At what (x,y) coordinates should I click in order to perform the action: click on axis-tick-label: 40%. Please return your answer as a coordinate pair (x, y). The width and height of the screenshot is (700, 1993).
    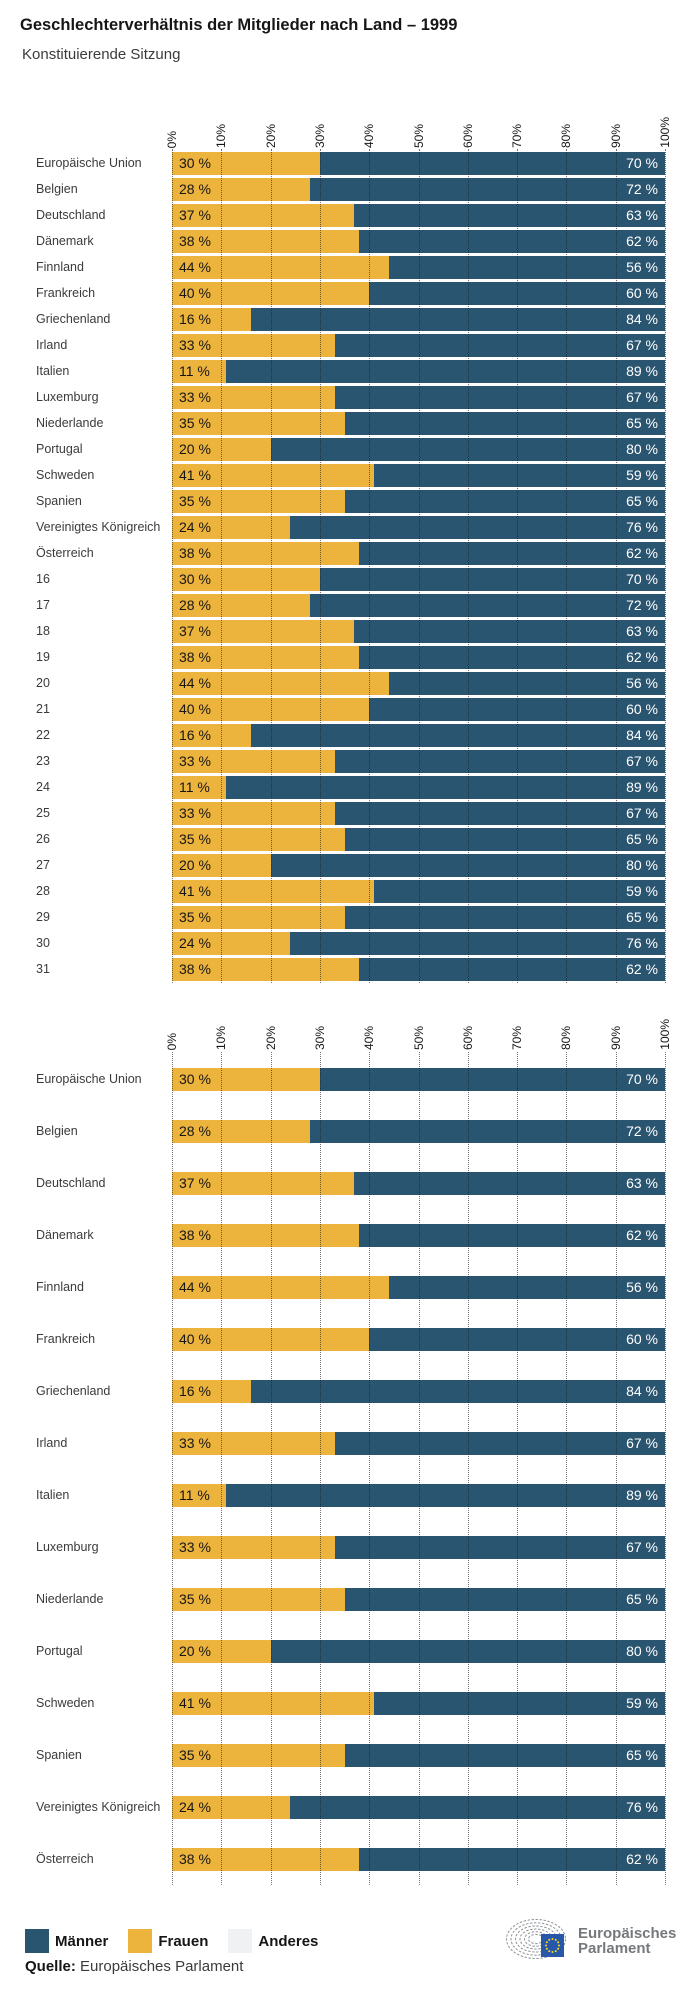
    Looking at the image, I should click on (369, 135).